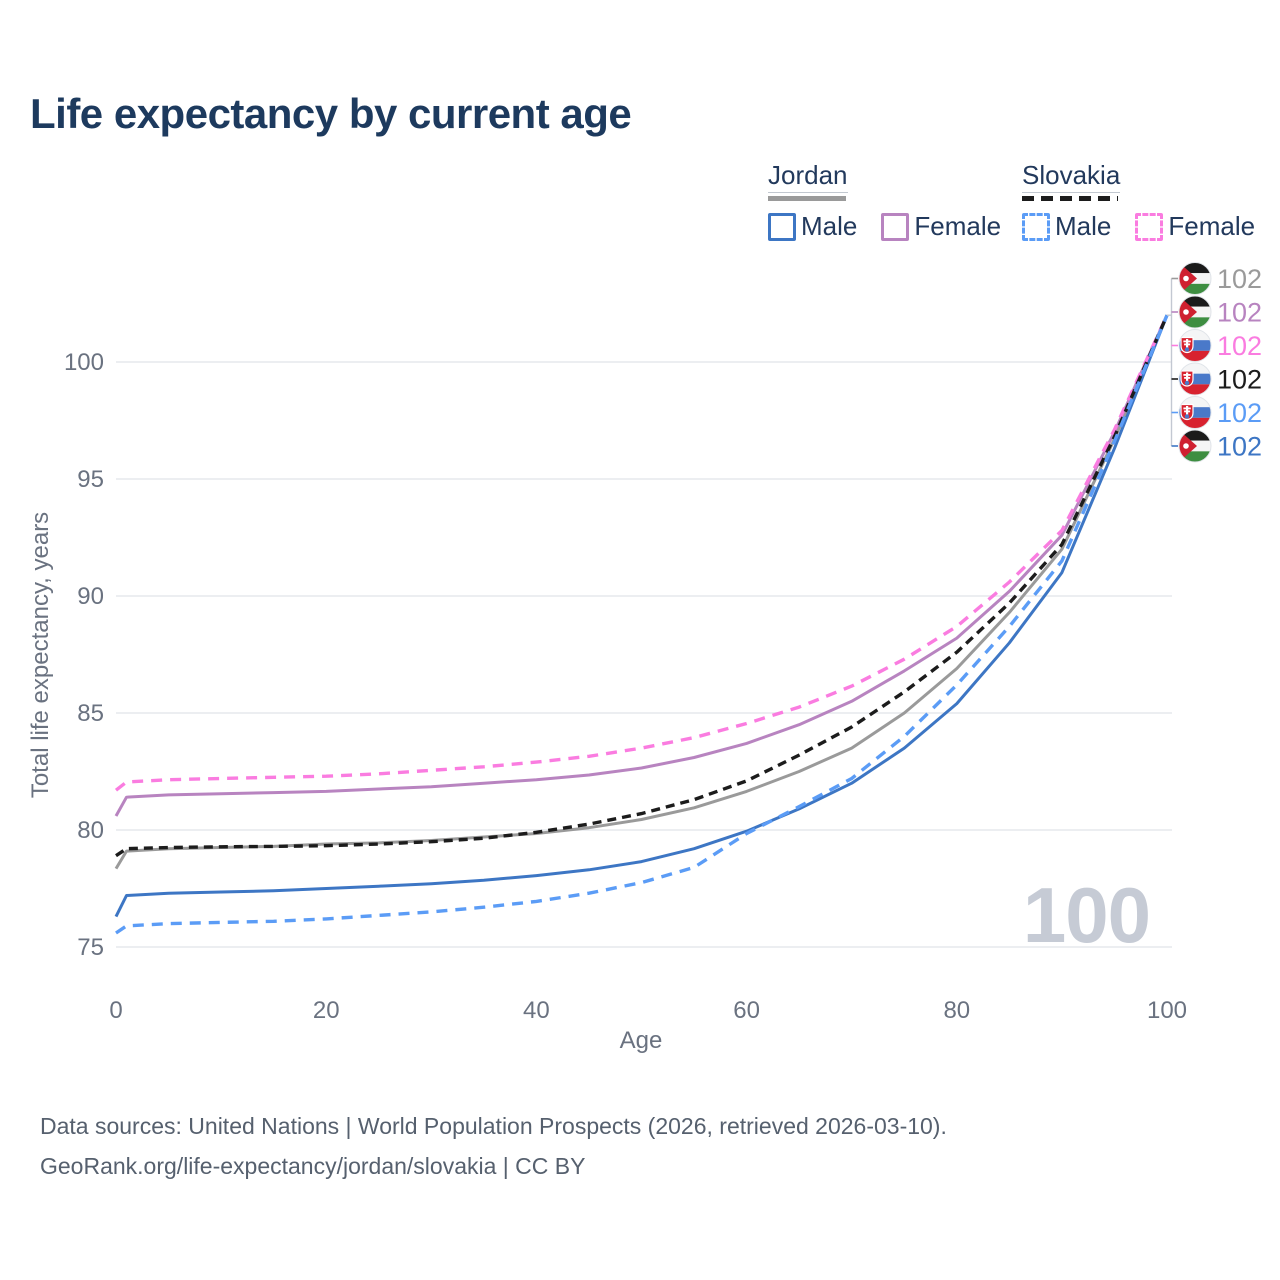  Describe the element at coordinates (641, 1040) in the screenshot. I see `x-axis-title: Age` at that location.